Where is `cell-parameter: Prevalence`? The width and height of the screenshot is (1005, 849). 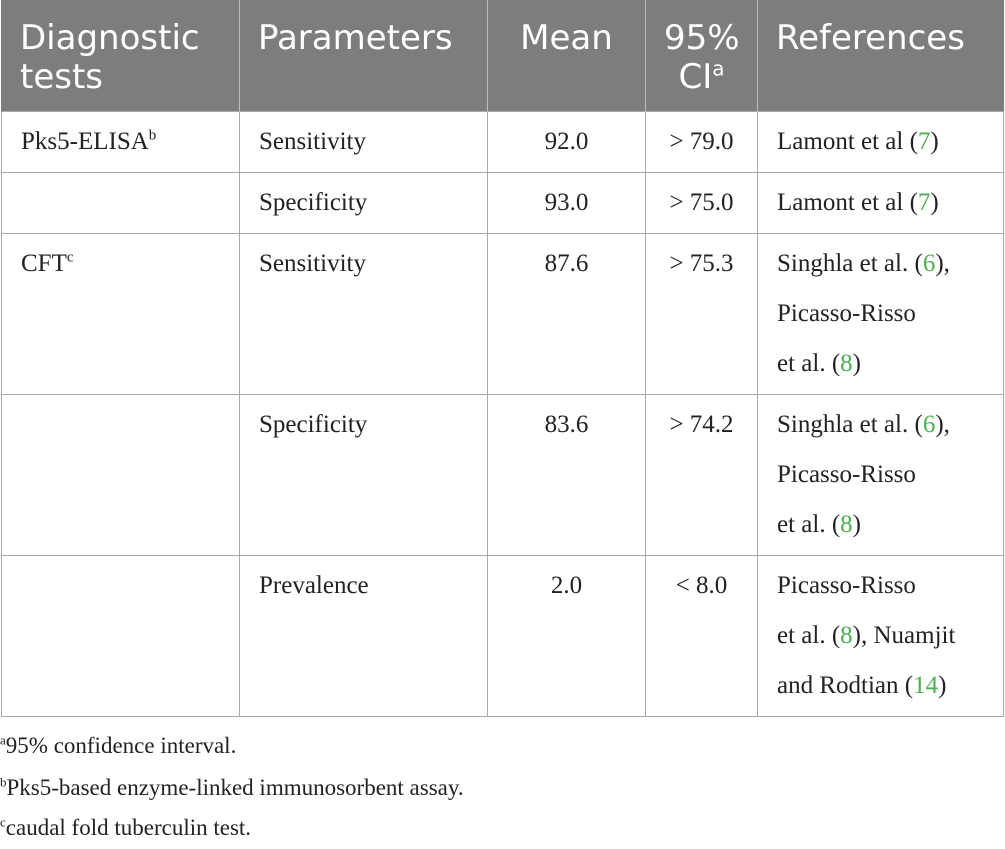
cell-parameter: Prevalence is located at coordinates (363, 636).